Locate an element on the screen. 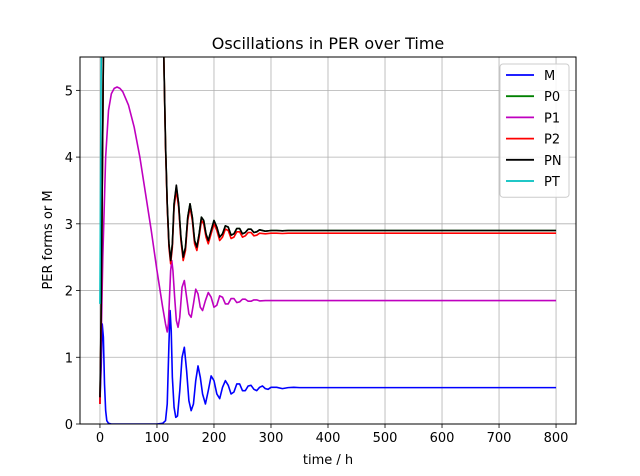  y-axis-label: PER forms or M is located at coordinates (48, 239).